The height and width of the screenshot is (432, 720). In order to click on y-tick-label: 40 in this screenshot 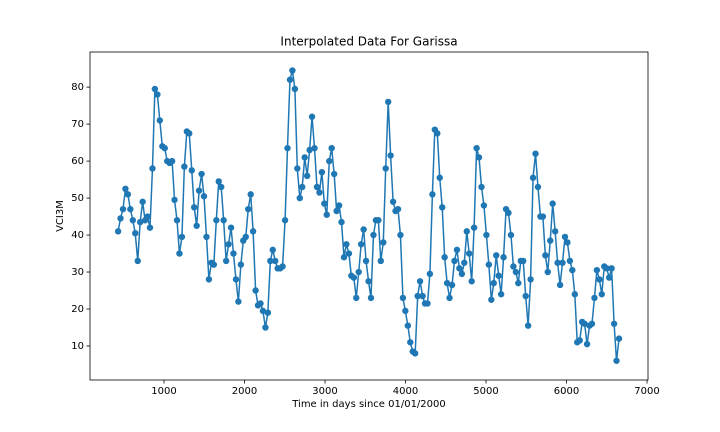, I will do `click(77, 235)`.